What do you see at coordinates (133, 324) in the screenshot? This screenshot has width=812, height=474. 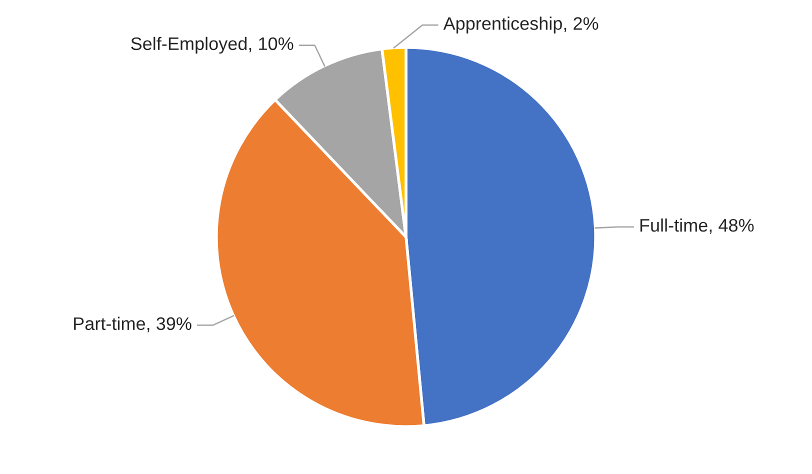 I see `slice-label: Part-time, 39%` at bounding box center [133, 324].